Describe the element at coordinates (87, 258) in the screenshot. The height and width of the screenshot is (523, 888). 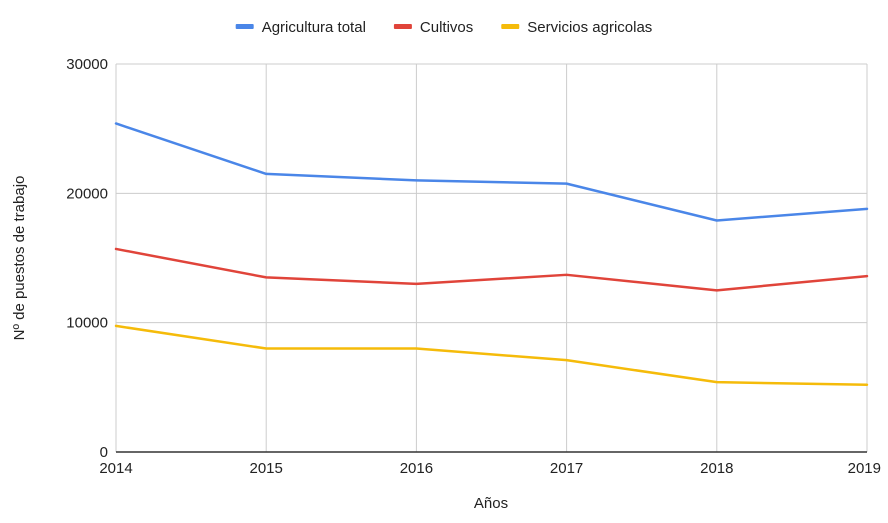
I see `y-axis-ticks: 0 10000 20000 30000` at that location.